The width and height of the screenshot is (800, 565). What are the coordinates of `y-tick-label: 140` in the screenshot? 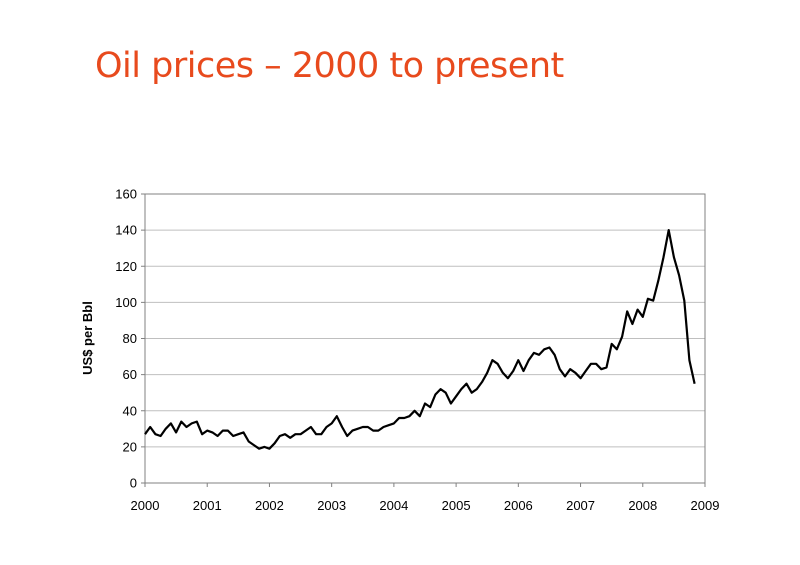 It's located at (126, 230).